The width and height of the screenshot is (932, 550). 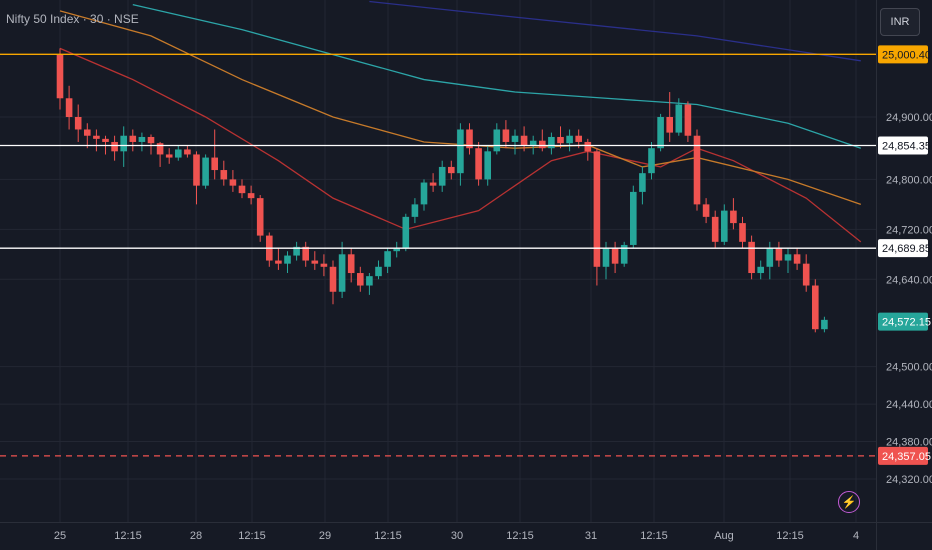 What do you see at coordinates (615, 31) in the screenshot?
I see `moving-average-line` at bounding box center [615, 31].